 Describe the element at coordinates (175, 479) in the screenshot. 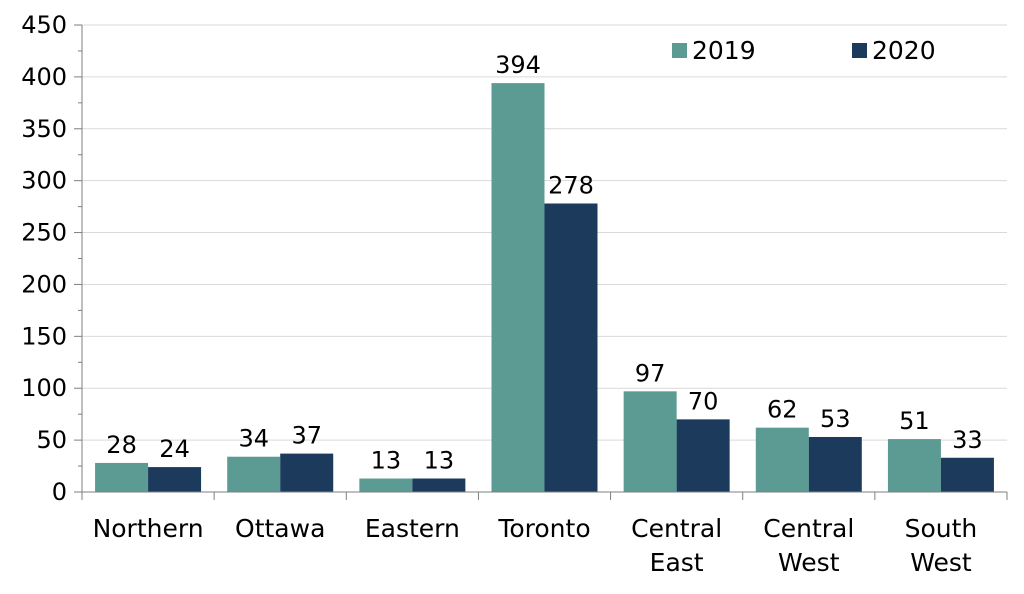

I see `bar-2020-northern` at that location.